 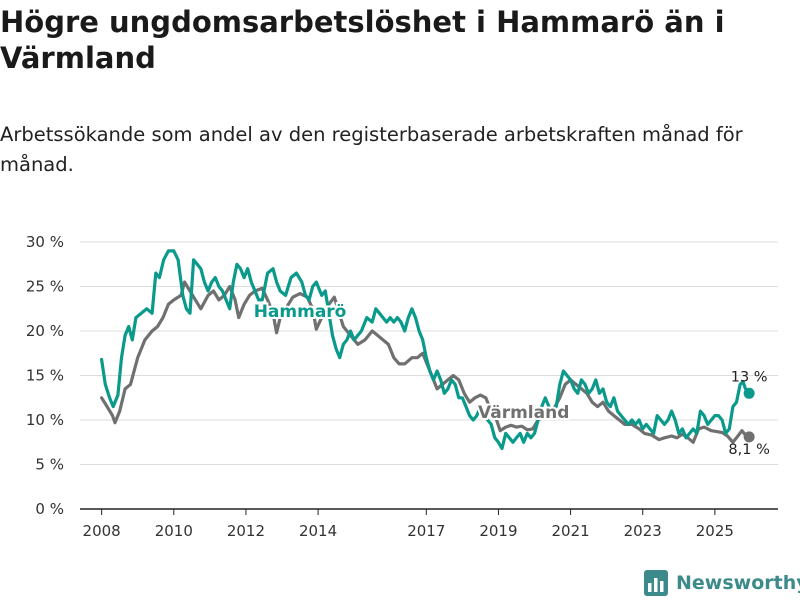 What do you see at coordinates (300, 312) in the screenshot?
I see `series-label-hammarö: Hammarö` at bounding box center [300, 312].